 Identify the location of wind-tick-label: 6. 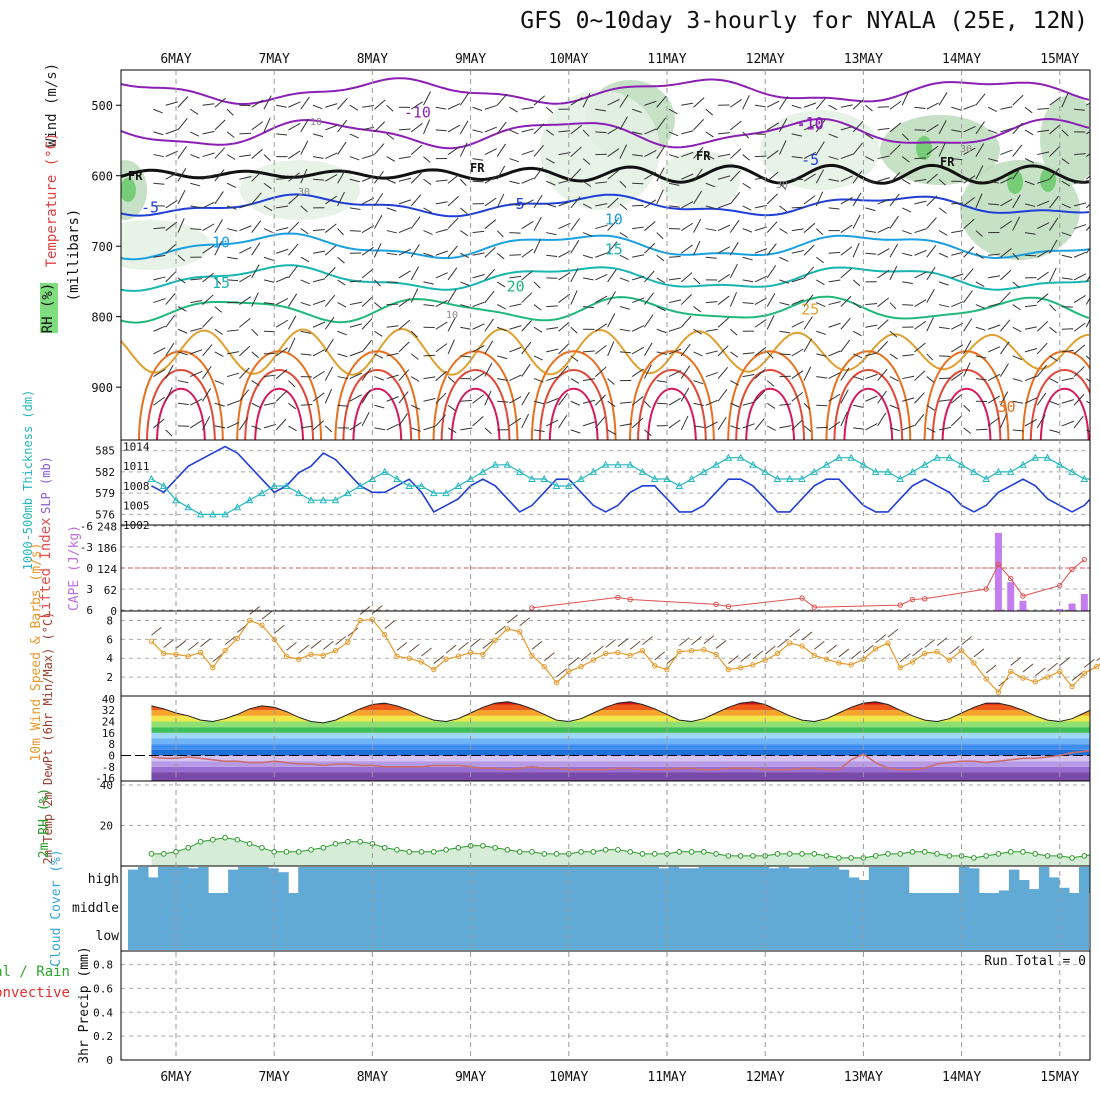
(109, 639).